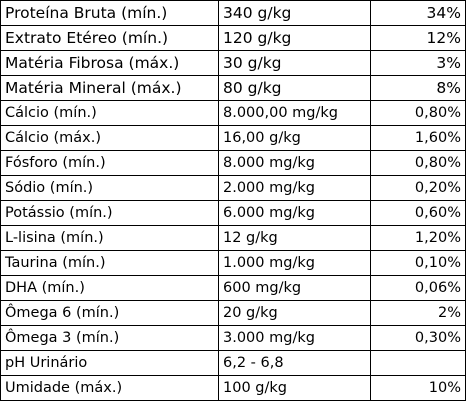 The height and width of the screenshot is (416, 466). I want to click on table-cell: 80 g/kg, so click(294, 88).